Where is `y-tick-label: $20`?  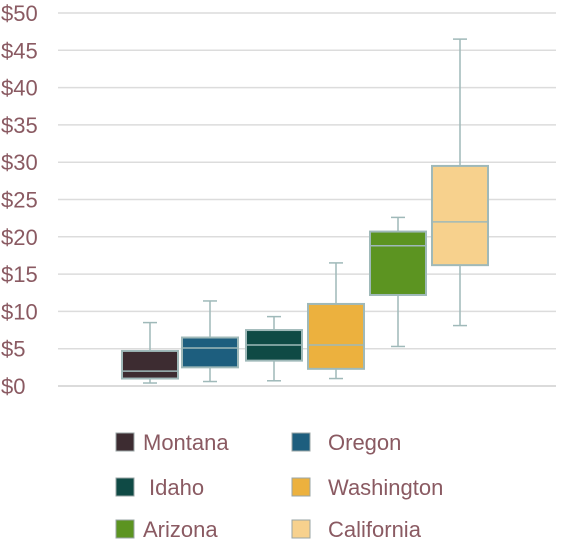 y-tick-label: $20 is located at coordinates (19, 237).